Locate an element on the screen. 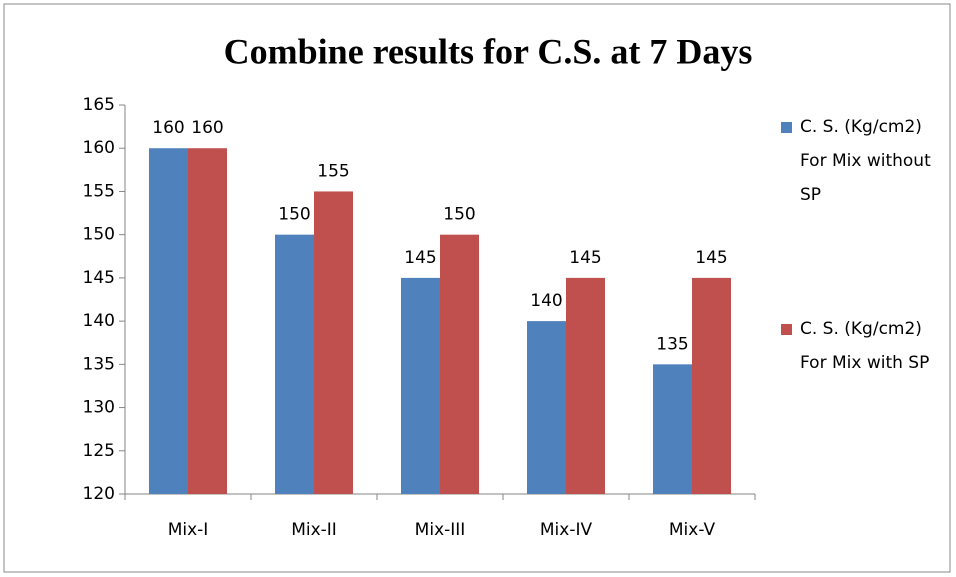  y-tick-label: 125 is located at coordinates (99, 451).